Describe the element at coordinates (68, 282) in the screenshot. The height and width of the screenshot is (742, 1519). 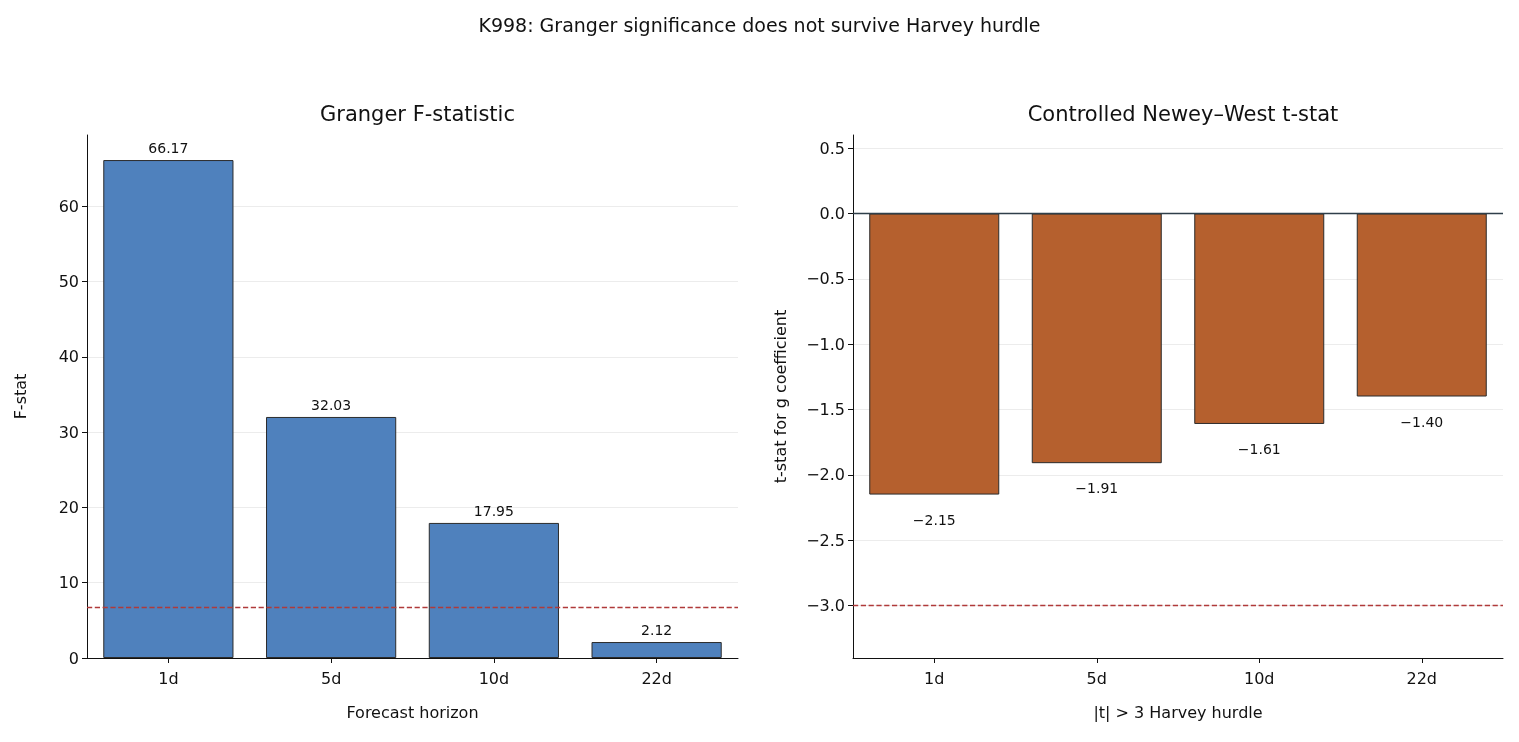
I see `y-tick-label: 50` at that location.